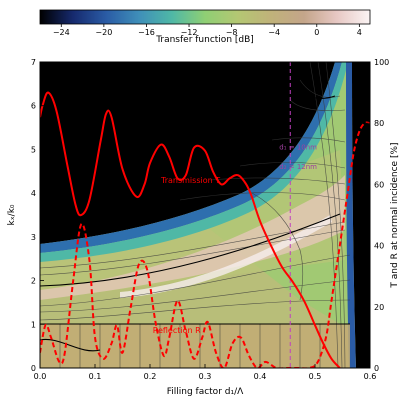 The height and width of the screenshot is (409, 409). I want to click on y2-tick-label: 60, so click(379, 184).